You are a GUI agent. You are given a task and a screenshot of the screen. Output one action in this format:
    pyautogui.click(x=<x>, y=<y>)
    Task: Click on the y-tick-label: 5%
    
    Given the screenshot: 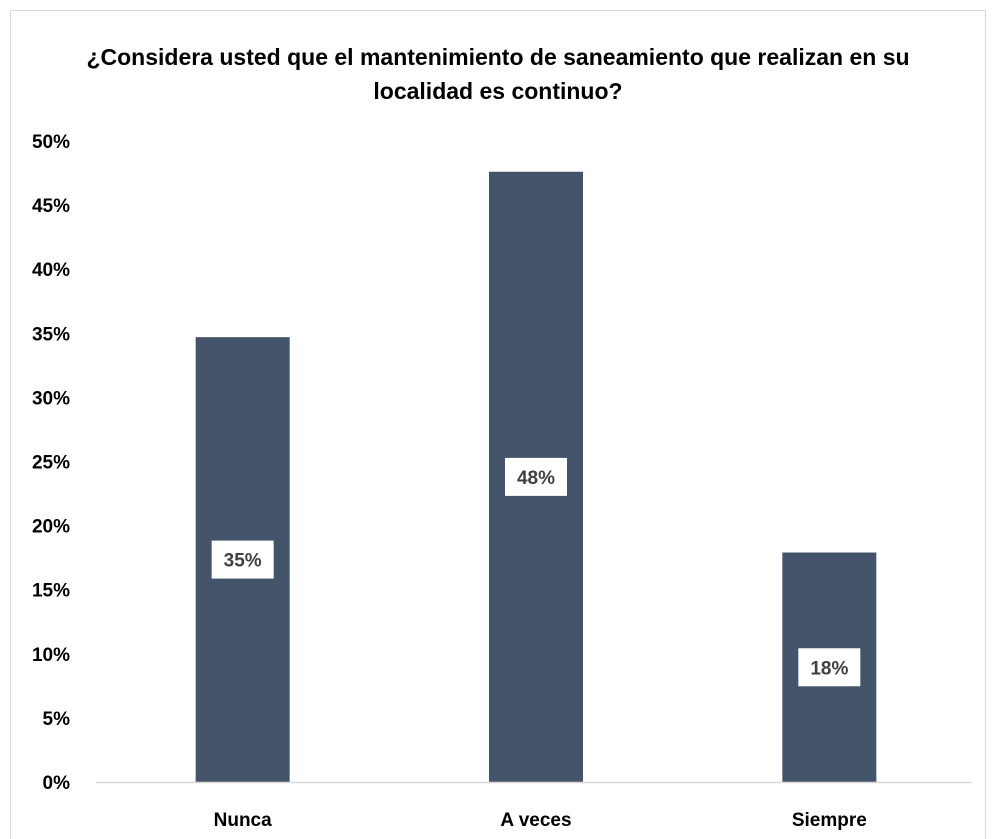 What is the action you would take?
    pyautogui.click(x=57, y=719)
    